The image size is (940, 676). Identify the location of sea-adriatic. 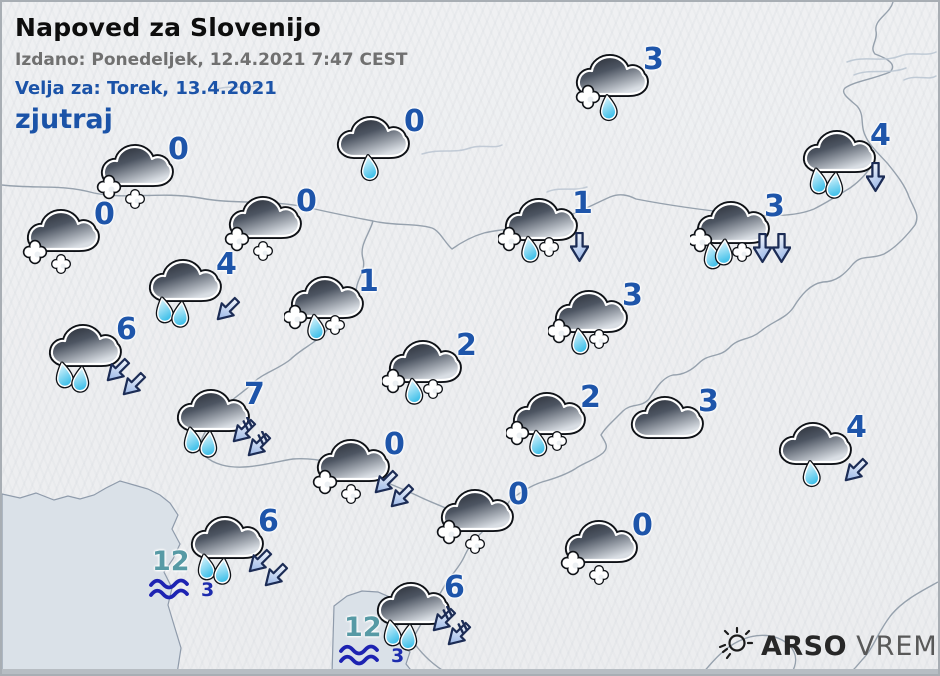
(92, 577).